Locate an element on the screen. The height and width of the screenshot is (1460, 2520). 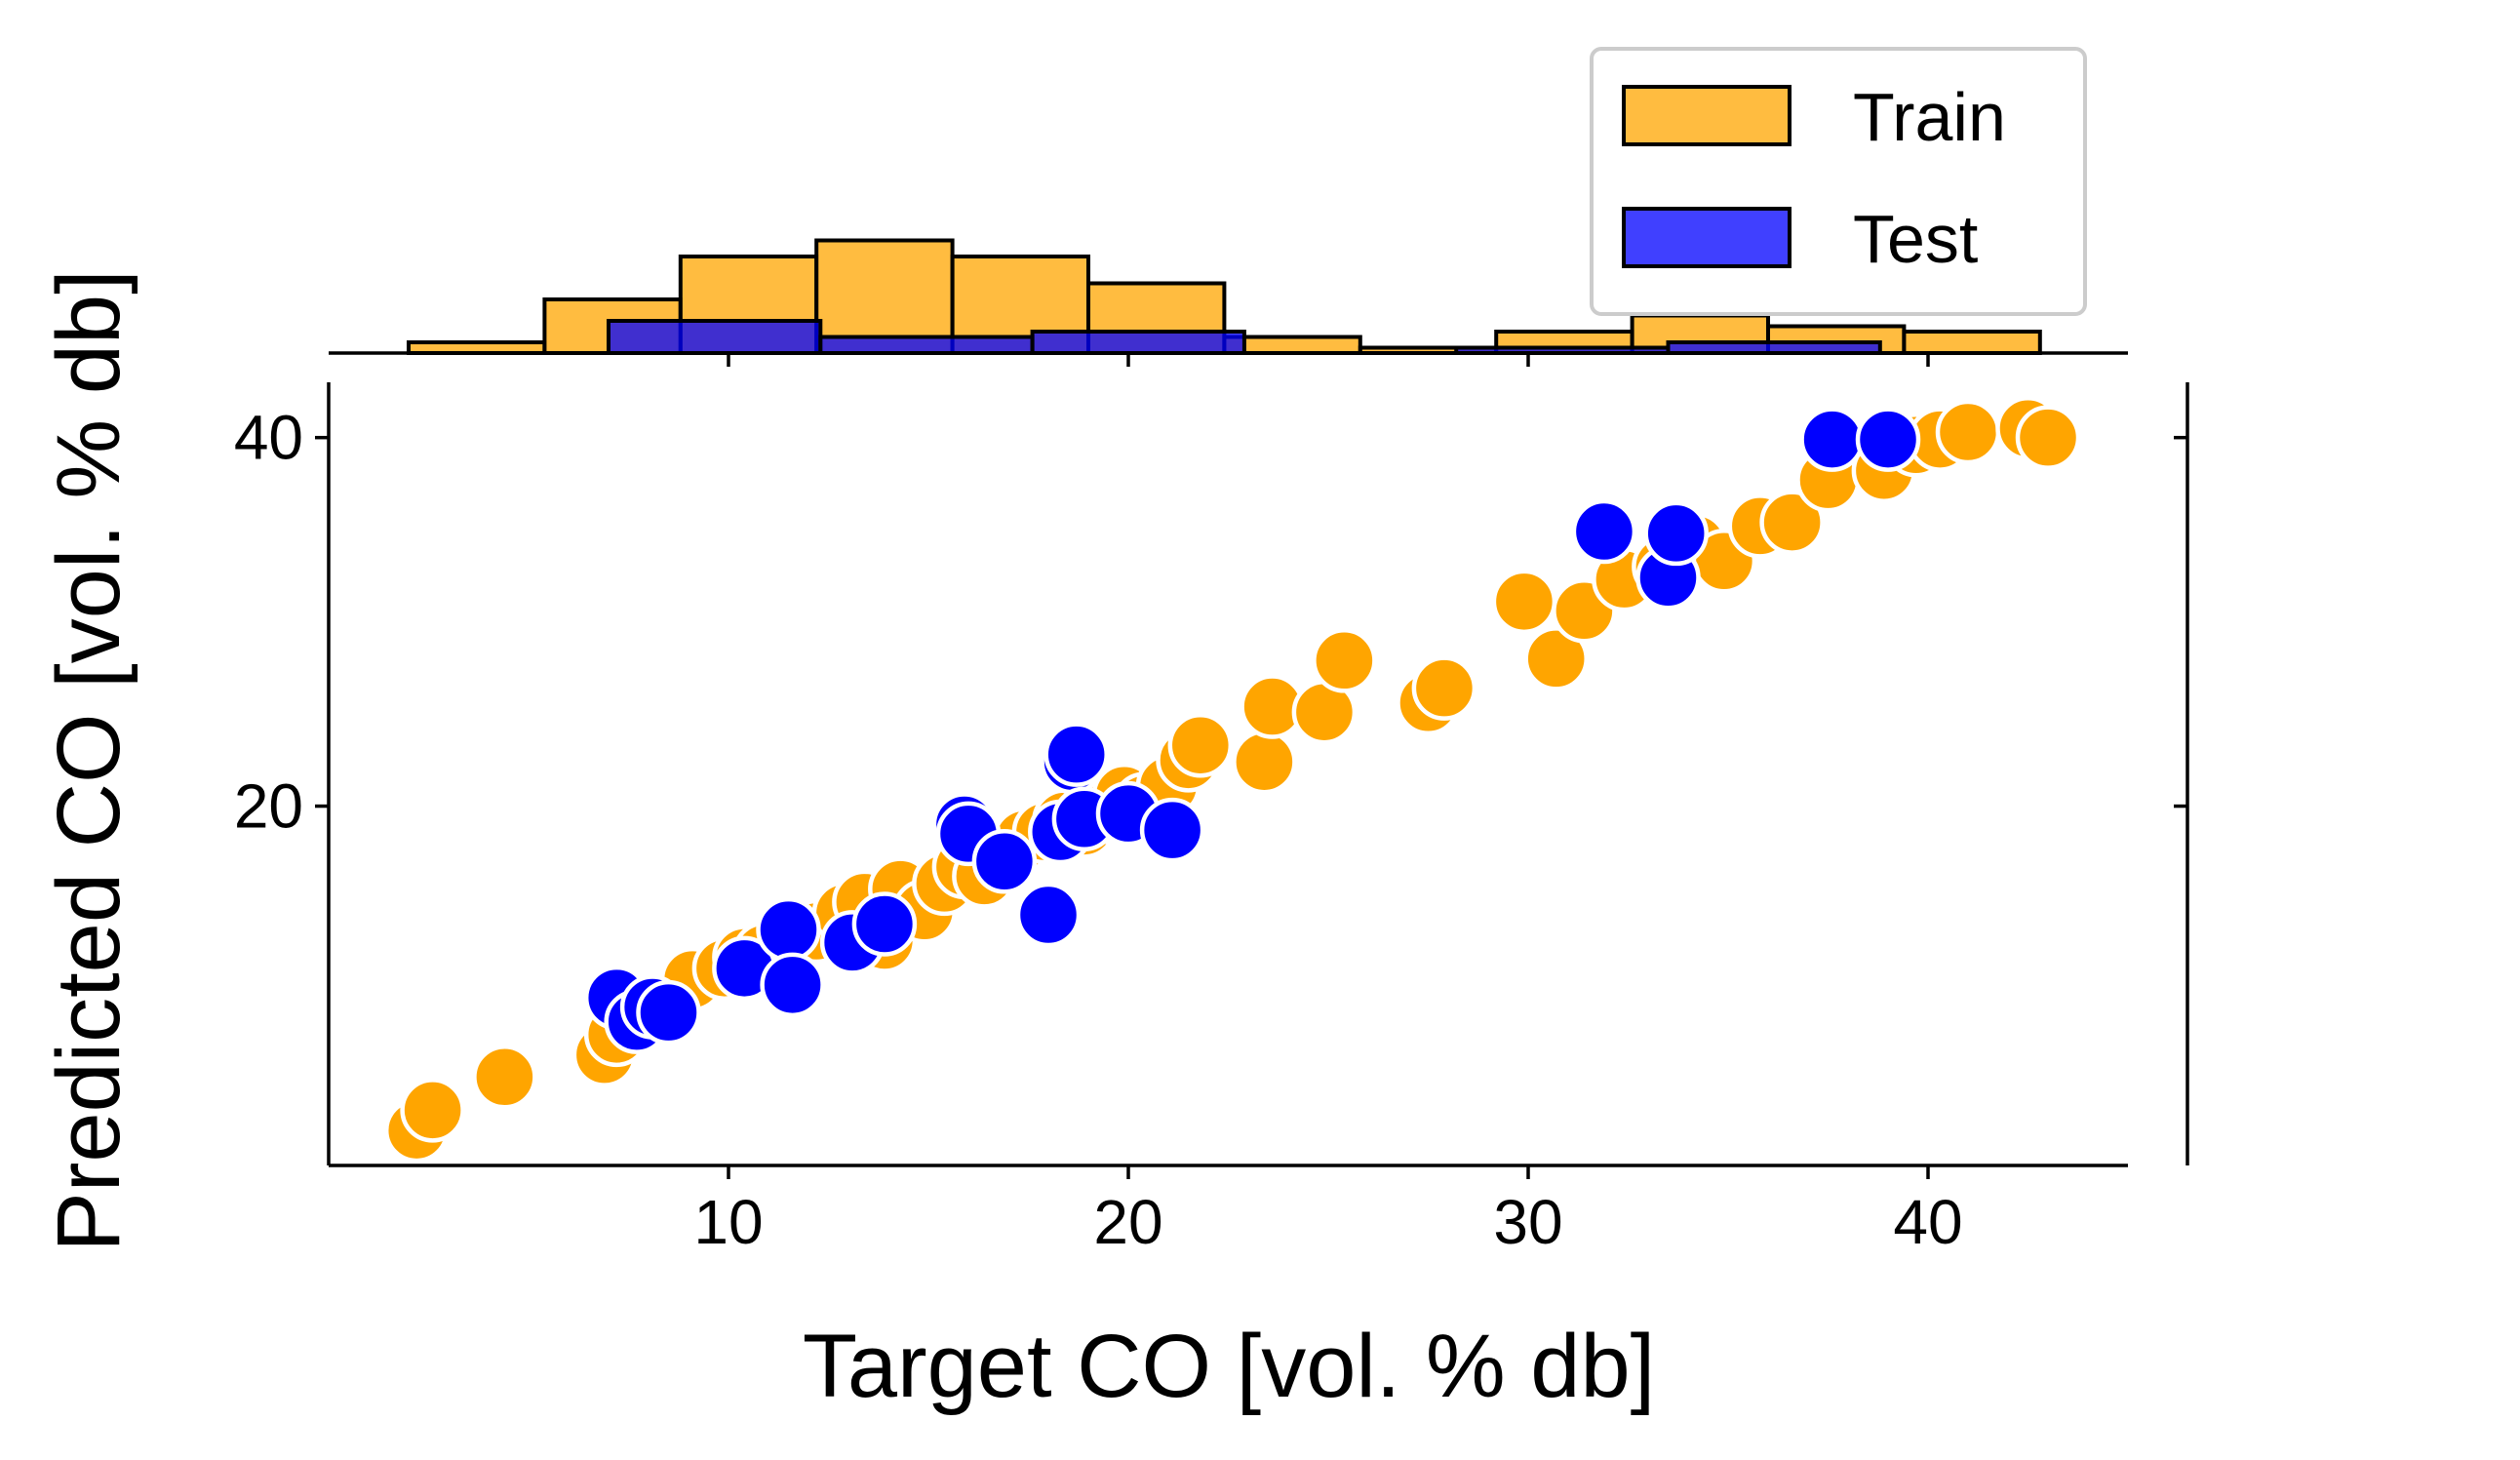
legend-swatch-test is located at coordinates (1707, 238).